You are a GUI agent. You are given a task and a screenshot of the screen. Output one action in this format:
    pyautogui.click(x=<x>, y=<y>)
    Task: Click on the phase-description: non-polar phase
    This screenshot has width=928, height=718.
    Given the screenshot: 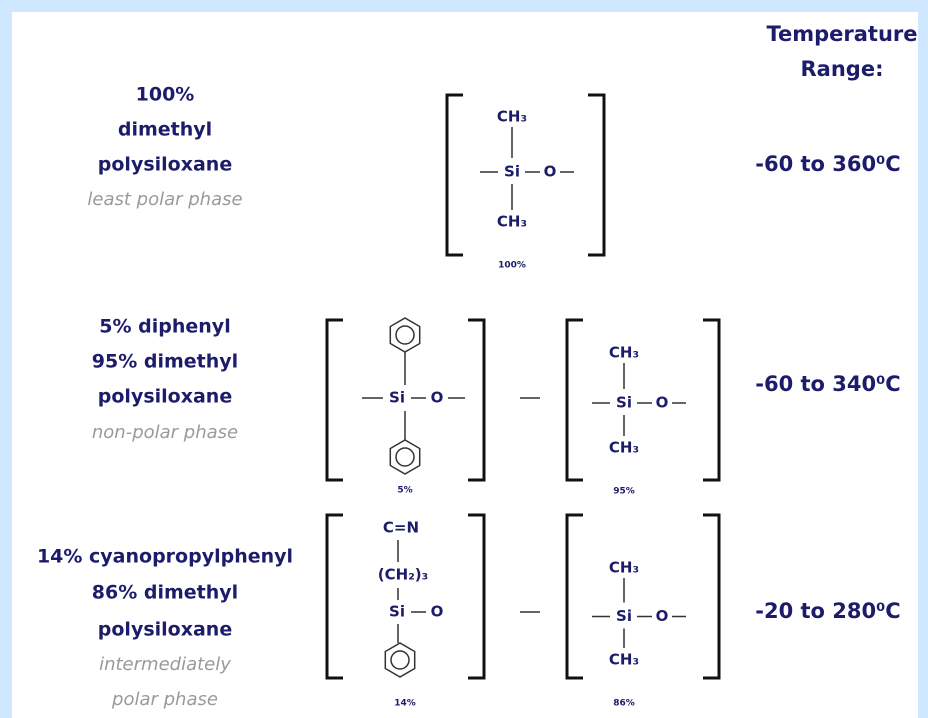 What is the action you would take?
    pyautogui.click(x=165, y=432)
    